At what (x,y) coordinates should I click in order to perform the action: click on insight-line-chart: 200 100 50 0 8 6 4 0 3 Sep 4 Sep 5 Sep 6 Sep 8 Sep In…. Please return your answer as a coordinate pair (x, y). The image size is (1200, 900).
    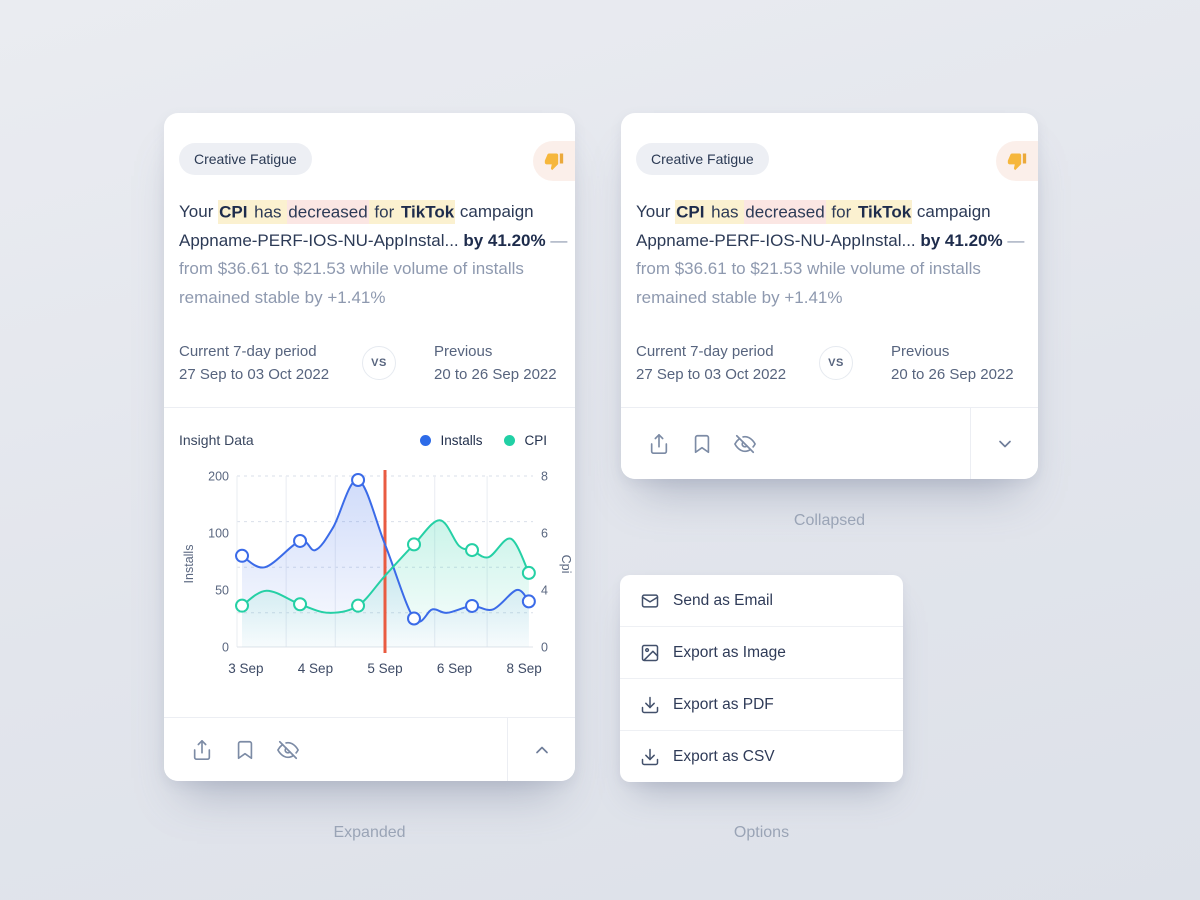
    Looking at the image, I should click on (377, 573).